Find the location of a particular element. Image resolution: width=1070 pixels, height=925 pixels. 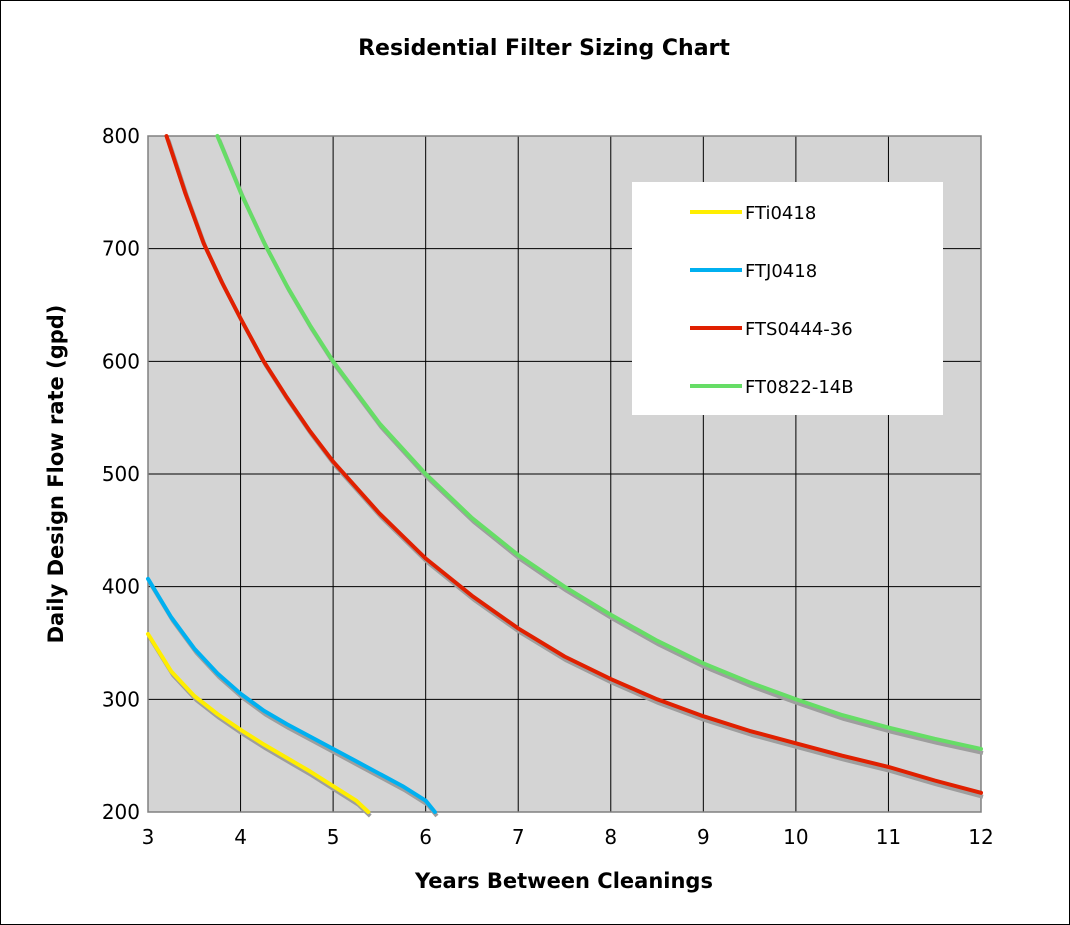

x-tick-label: 4 is located at coordinates (240, 837).